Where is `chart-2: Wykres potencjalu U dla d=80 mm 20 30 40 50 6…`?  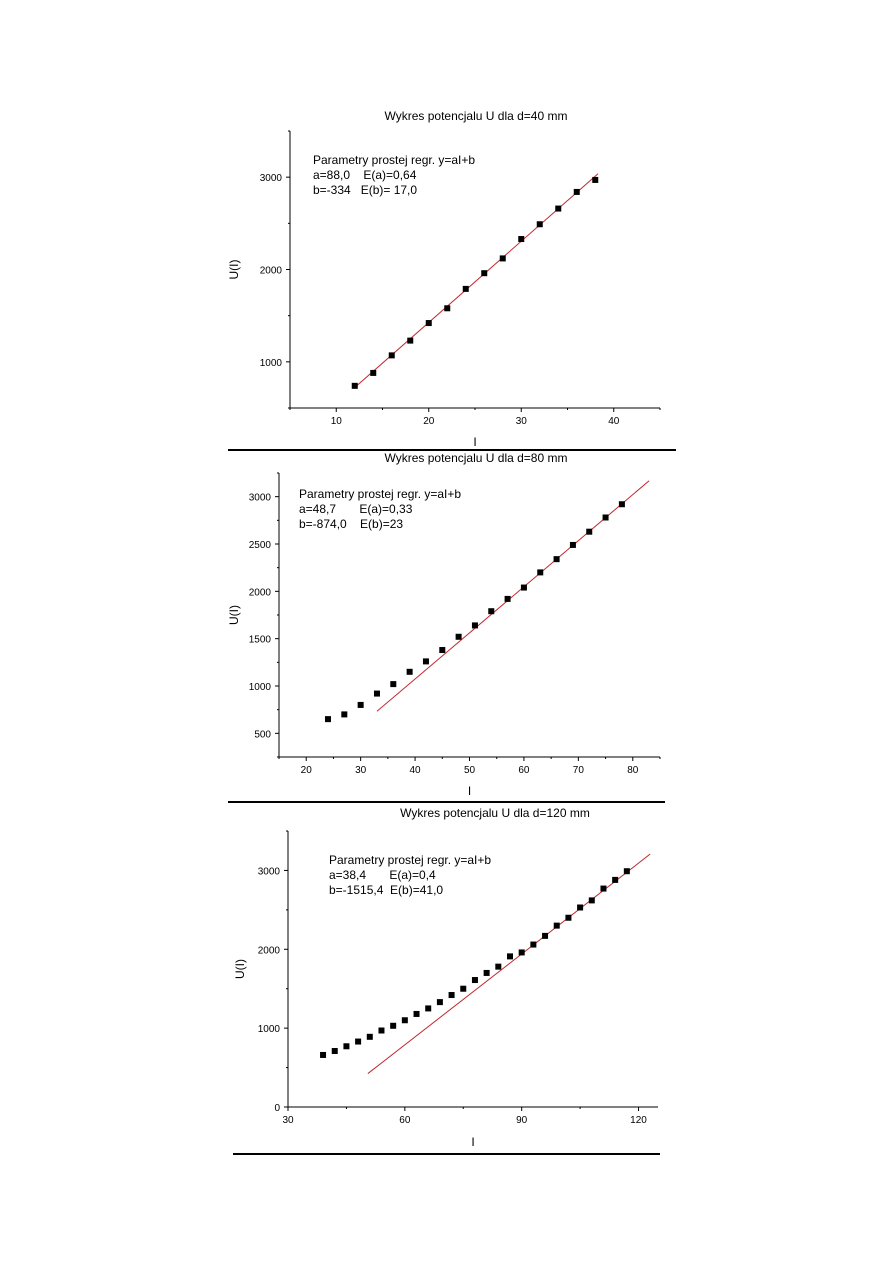
chart-2: Wykres potencjalu U dla d=80 mm 20 30 40 50 6… is located at coordinates (444, 624).